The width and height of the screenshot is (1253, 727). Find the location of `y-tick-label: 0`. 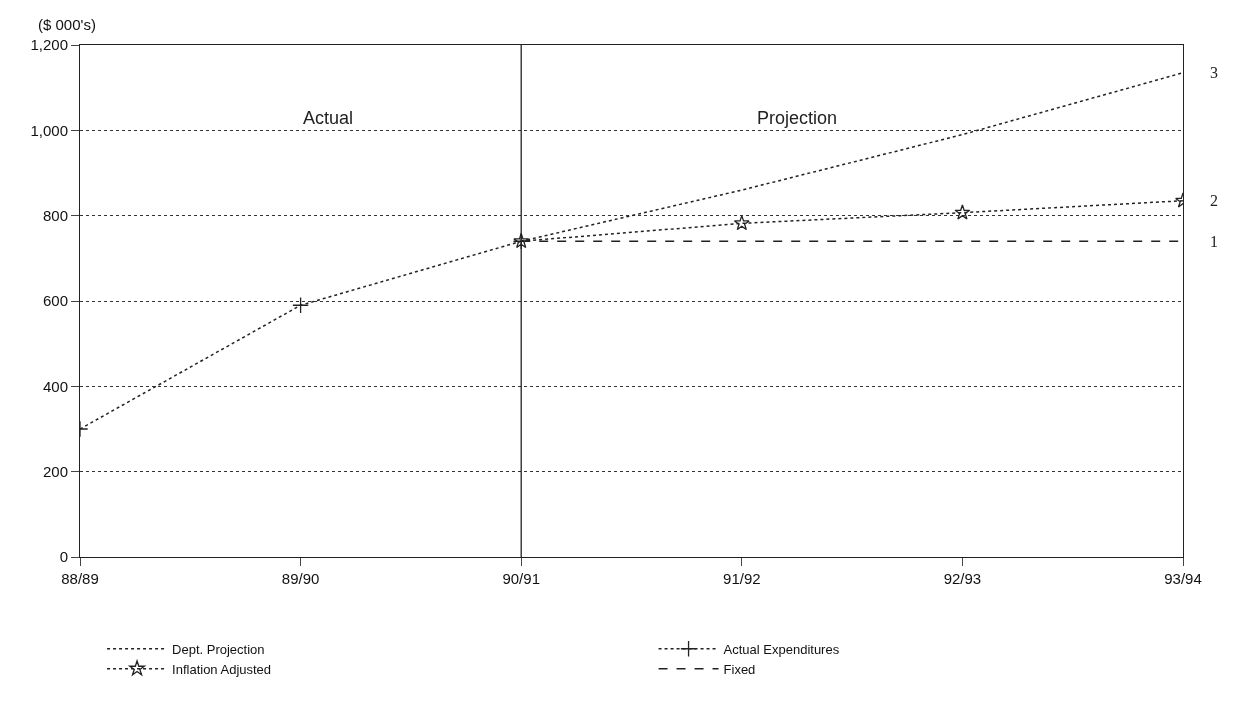

y-tick-label: 0 is located at coordinates (63, 557).